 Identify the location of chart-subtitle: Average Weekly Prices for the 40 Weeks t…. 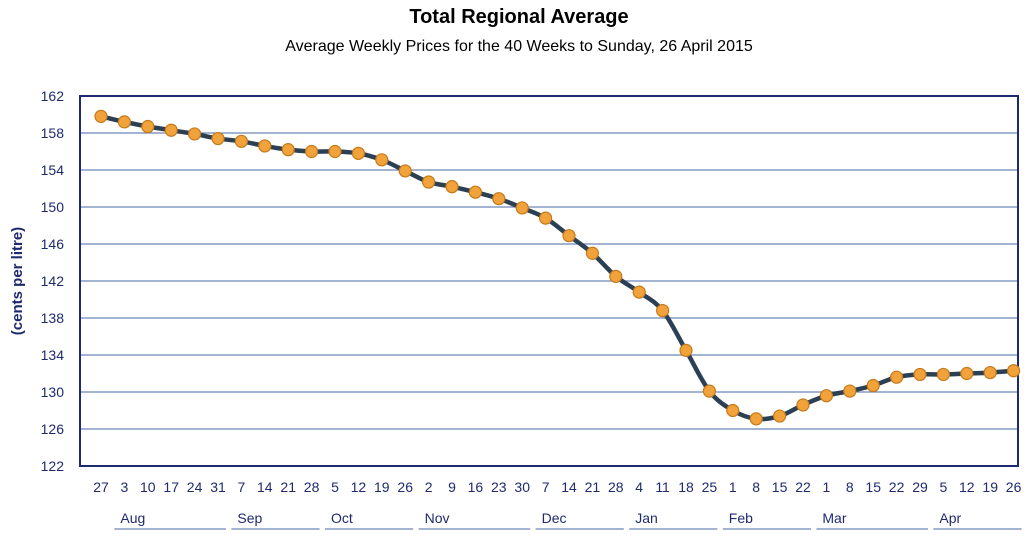
(519, 46).